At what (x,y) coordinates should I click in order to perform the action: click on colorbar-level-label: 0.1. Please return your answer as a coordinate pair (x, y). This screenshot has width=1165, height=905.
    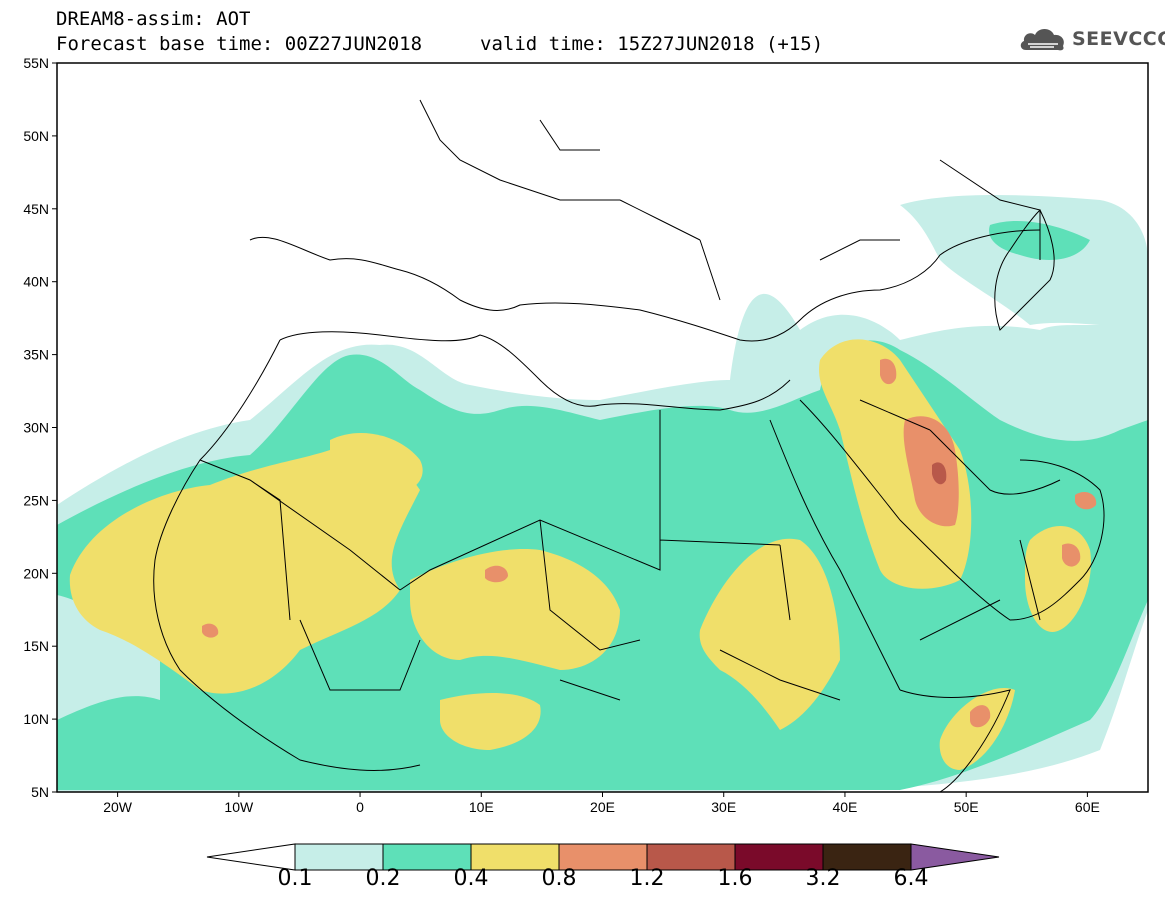
    Looking at the image, I should click on (295, 878).